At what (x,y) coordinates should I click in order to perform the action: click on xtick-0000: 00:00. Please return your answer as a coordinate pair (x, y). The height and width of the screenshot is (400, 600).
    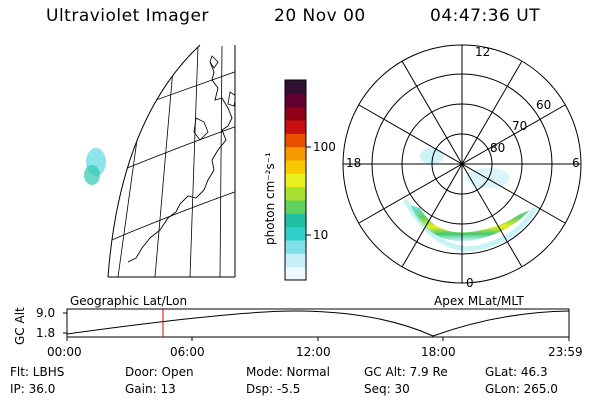
    Looking at the image, I should click on (64, 352).